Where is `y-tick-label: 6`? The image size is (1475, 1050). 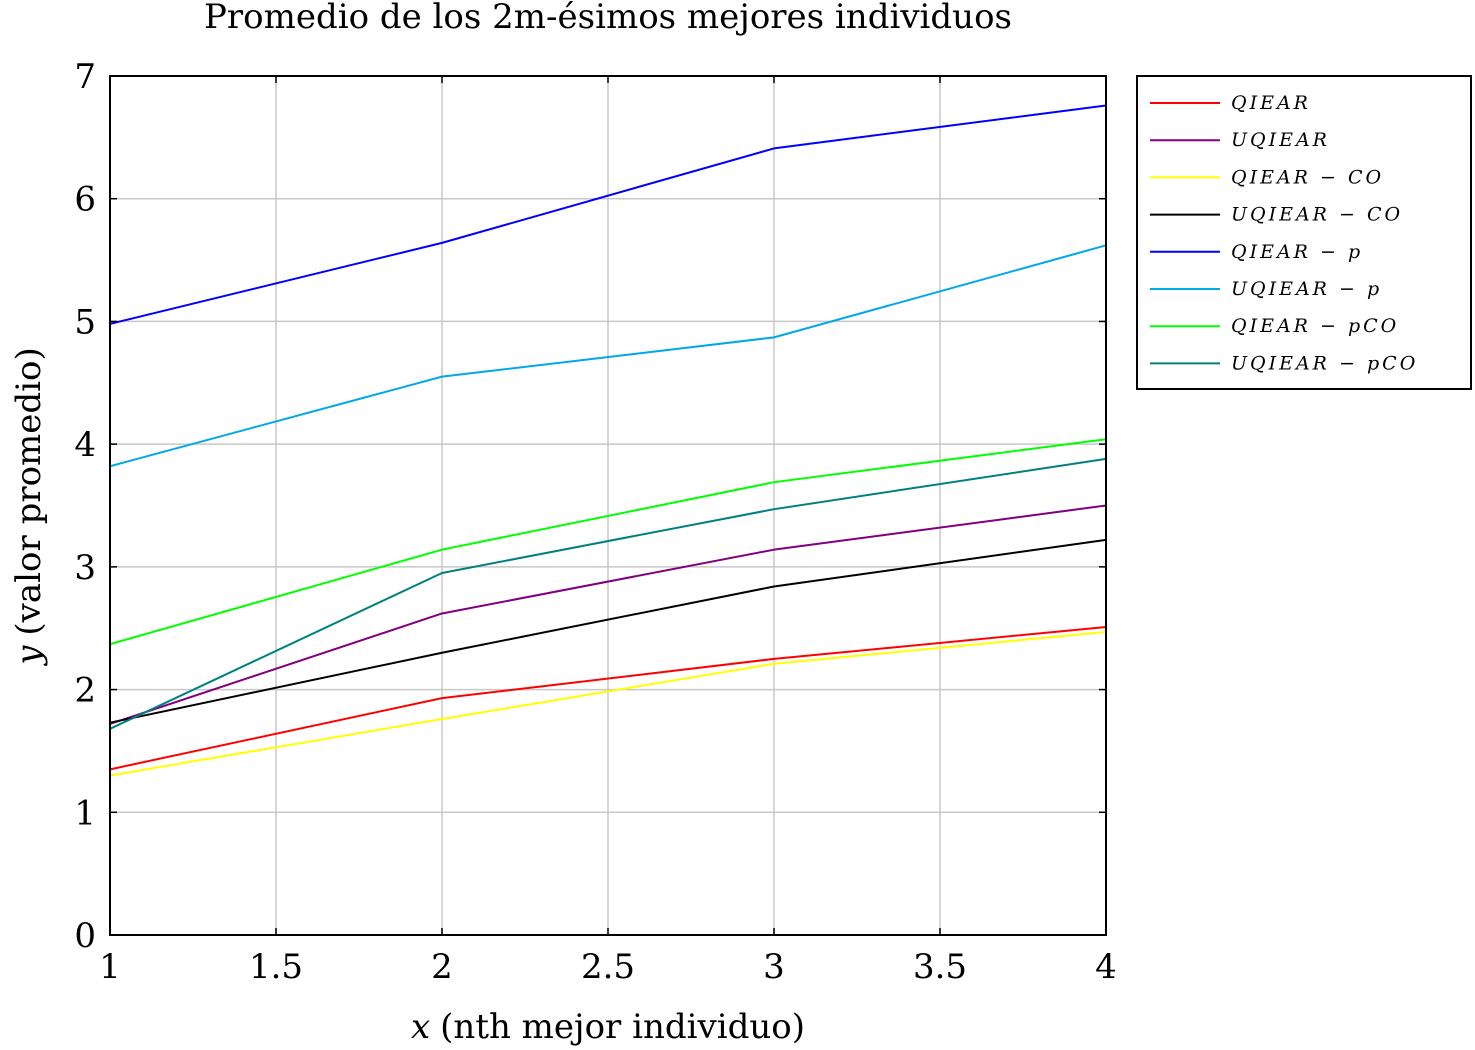
y-tick-label: 6 is located at coordinates (85, 200).